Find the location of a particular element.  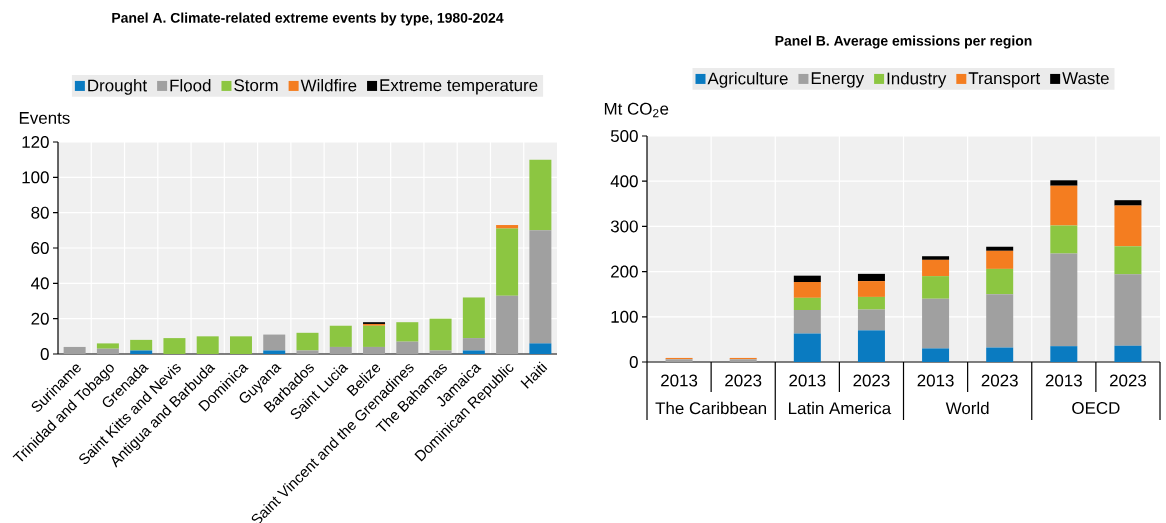

legend-label: Wildfire is located at coordinates (328, 85).